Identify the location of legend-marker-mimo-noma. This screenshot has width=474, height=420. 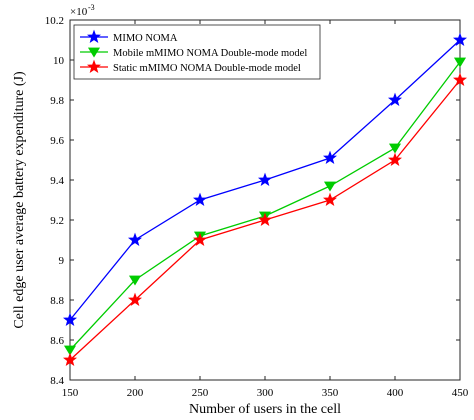
(94, 36).